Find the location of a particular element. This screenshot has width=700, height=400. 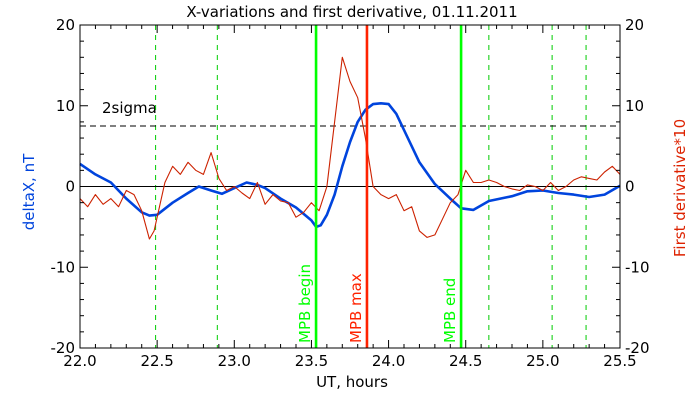

x-axis-label: UT, hours is located at coordinates (352, 382).